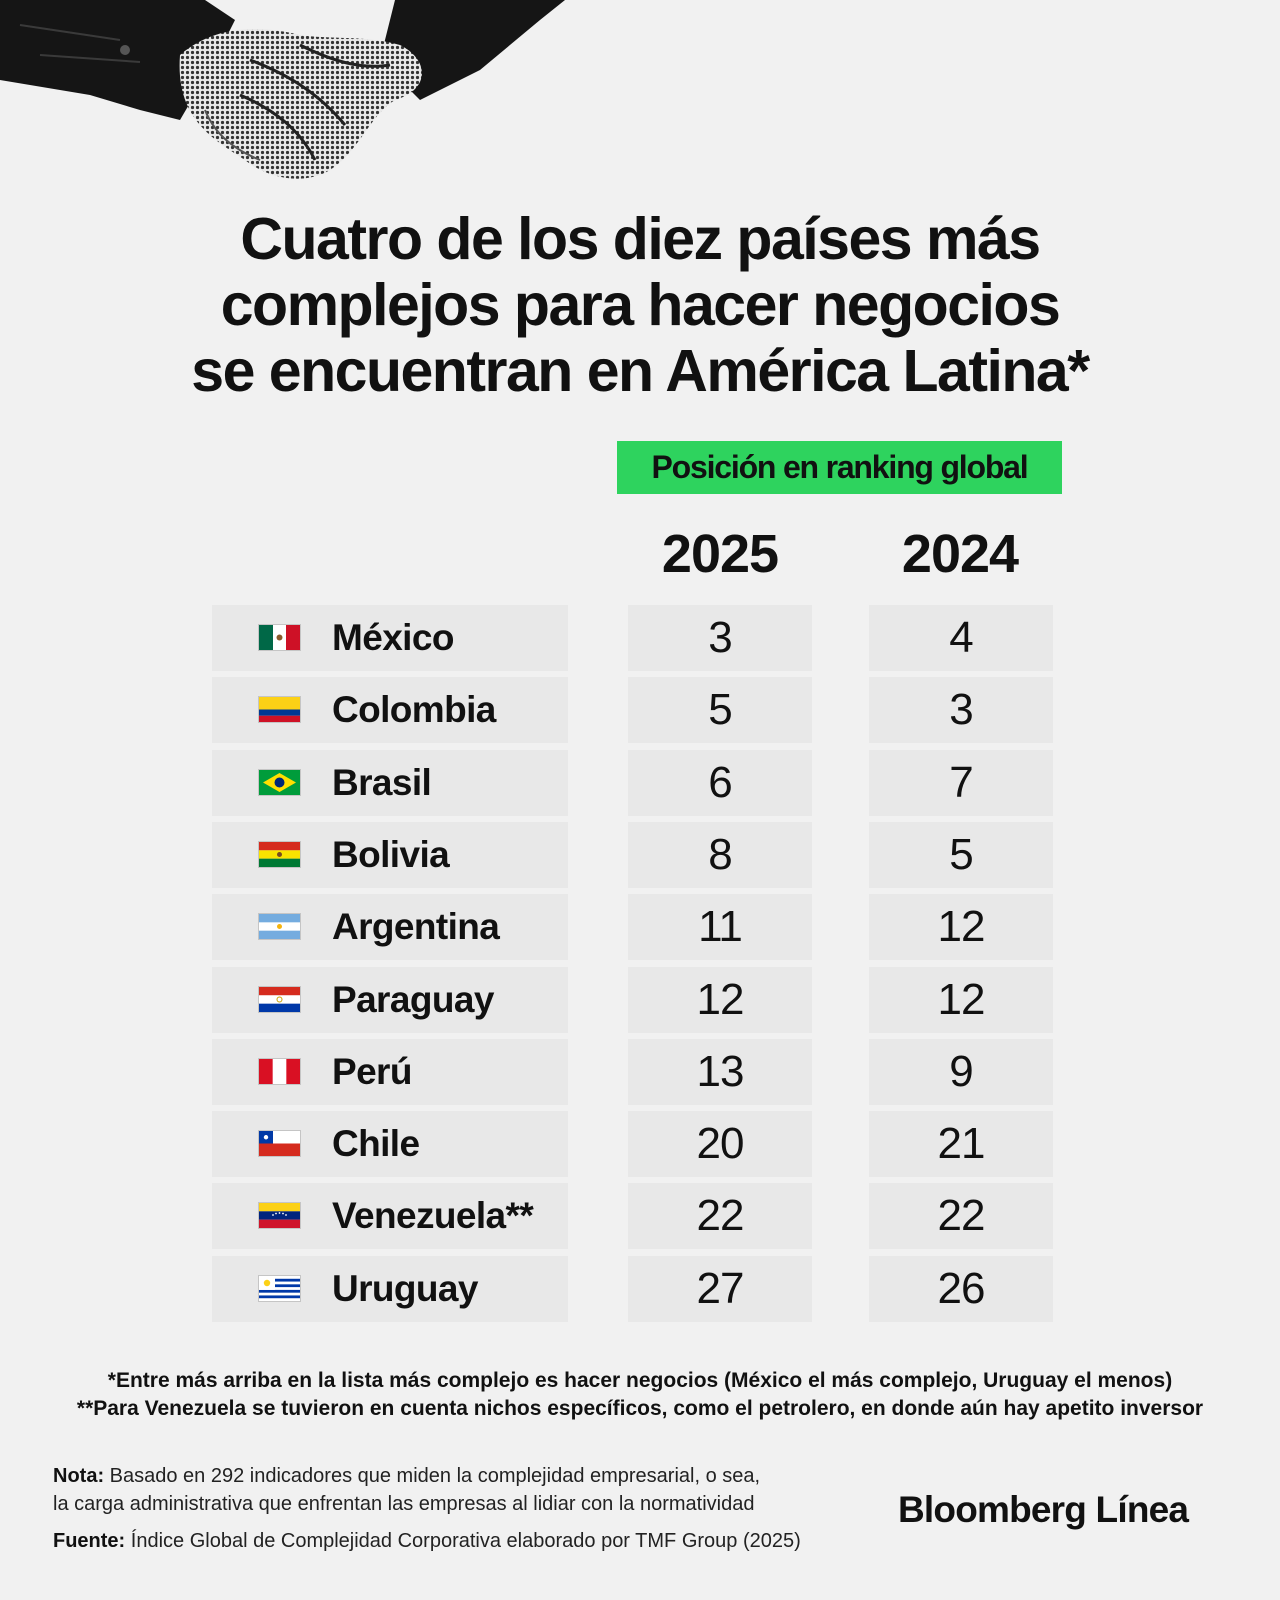 The width and height of the screenshot is (1280, 1600). What do you see at coordinates (413, 999) in the screenshot?
I see `country-name: Paraguay` at bounding box center [413, 999].